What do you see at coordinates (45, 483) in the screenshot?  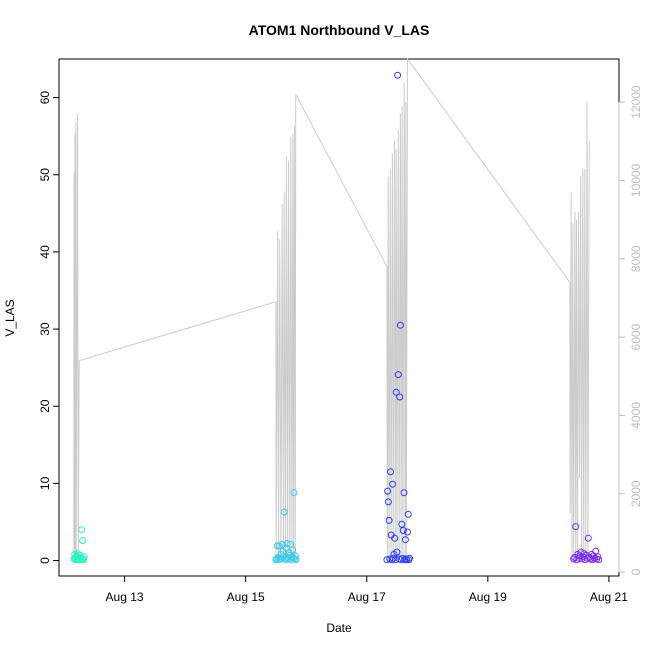 I see `y-left-tick-label: 10` at bounding box center [45, 483].